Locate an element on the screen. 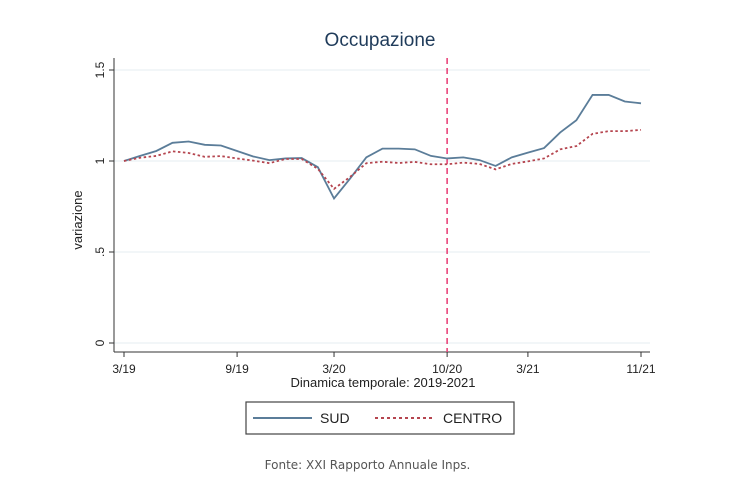  x-axis-label: Dinamica temporale: 2019-2021 is located at coordinates (383, 382).